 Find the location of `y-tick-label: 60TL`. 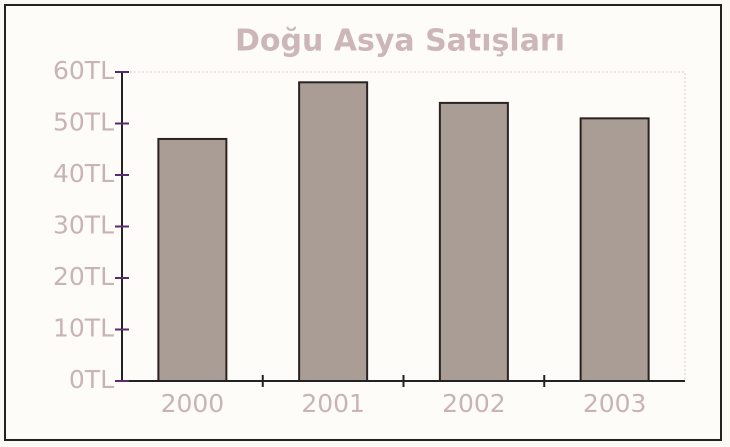

y-tick-label: 60TL is located at coordinates (83, 70).